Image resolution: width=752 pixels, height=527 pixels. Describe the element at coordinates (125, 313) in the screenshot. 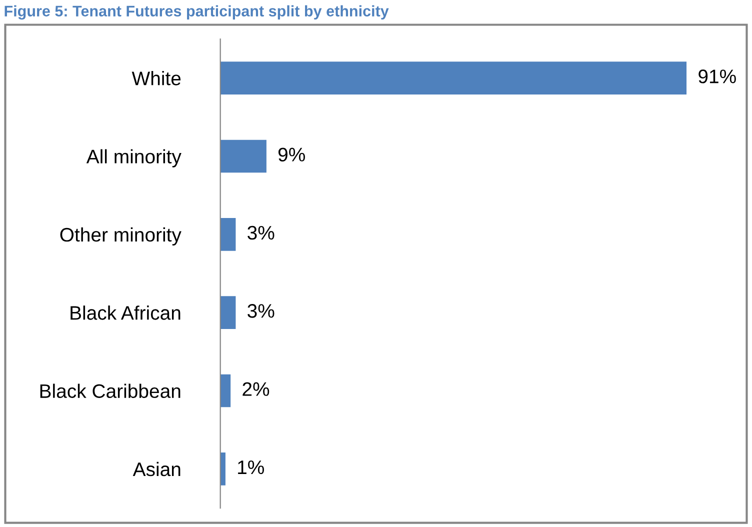

I see `y-tick-label: Black African` at that location.